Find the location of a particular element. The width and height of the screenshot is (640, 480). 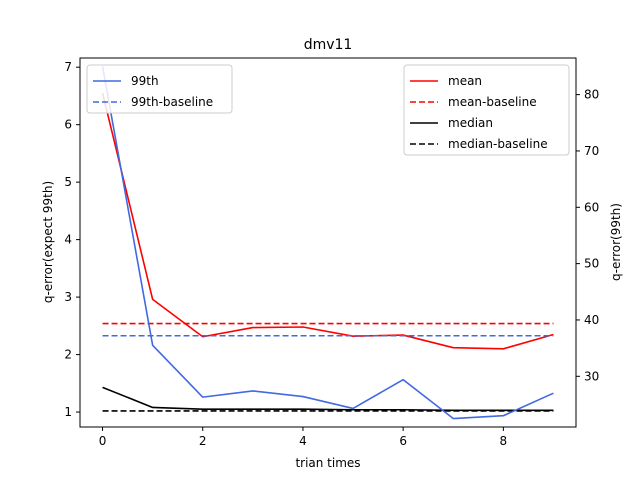

y-right-tick-label: 80 is located at coordinates (591, 95).